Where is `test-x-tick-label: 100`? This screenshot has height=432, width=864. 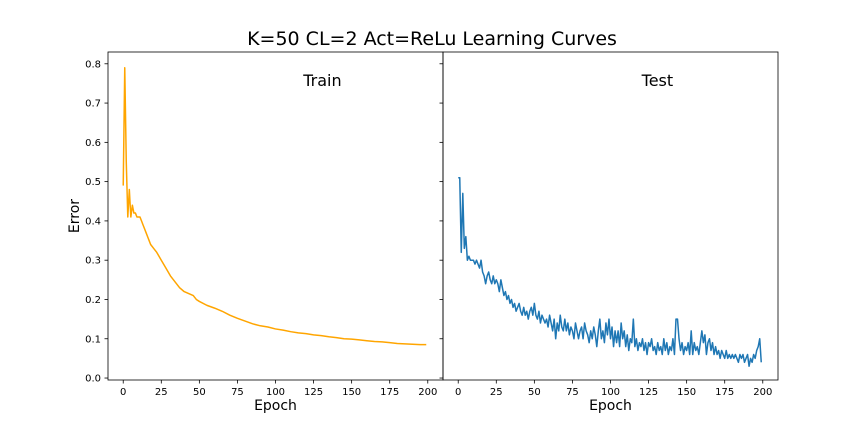
test-x-tick-label: 100 is located at coordinates (610, 392).